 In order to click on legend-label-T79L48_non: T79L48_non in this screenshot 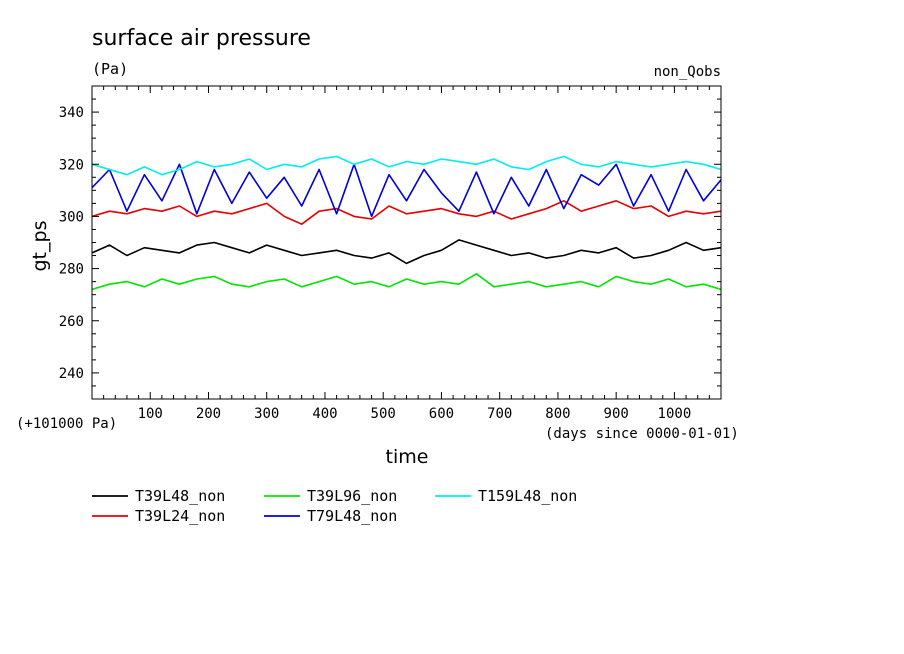, I will do `click(352, 516)`.